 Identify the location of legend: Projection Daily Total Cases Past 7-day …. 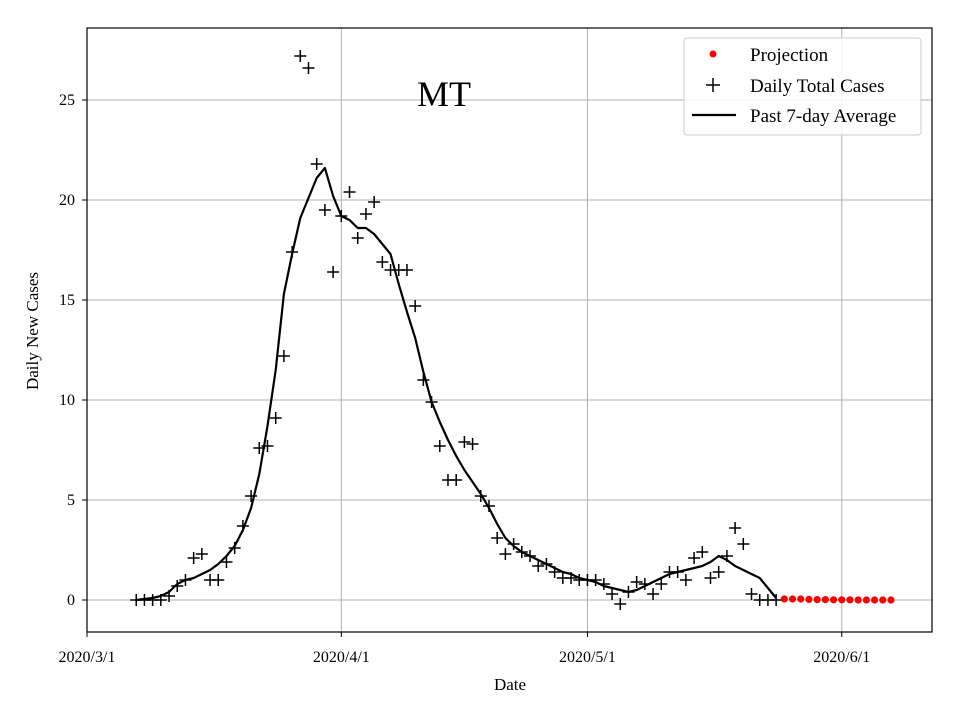
(802, 86).